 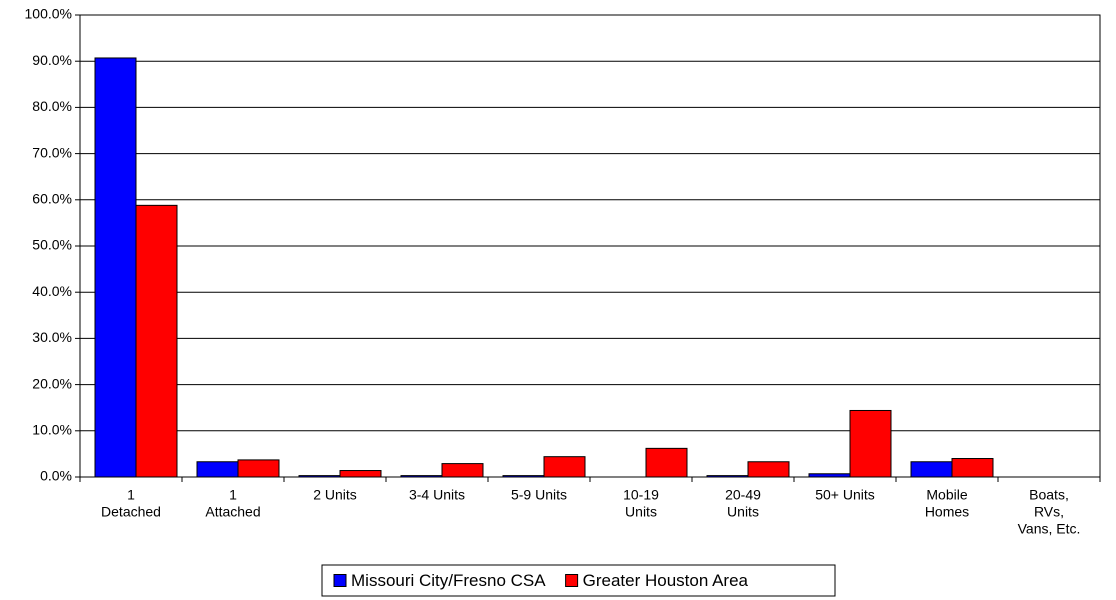 I want to click on x-tick-label: Vans, Etc., so click(x=1049, y=529).